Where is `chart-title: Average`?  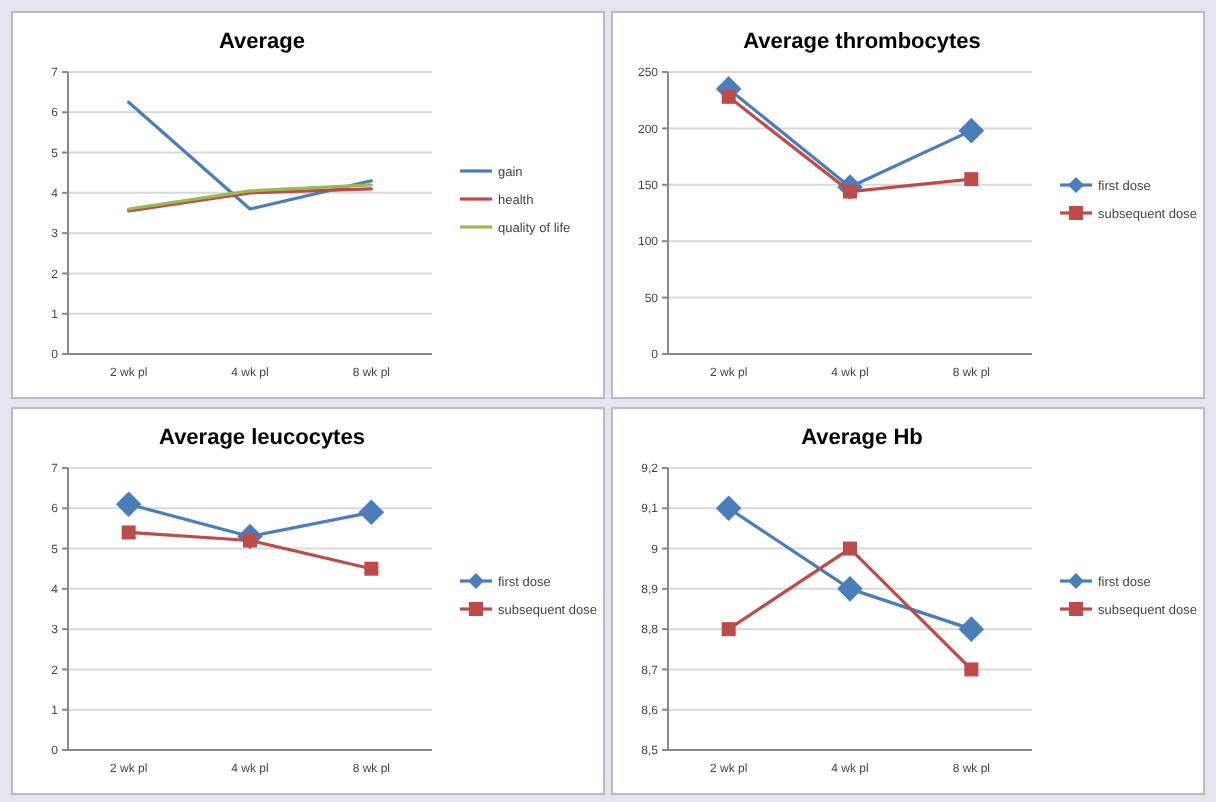 chart-title: Average is located at coordinates (262, 42).